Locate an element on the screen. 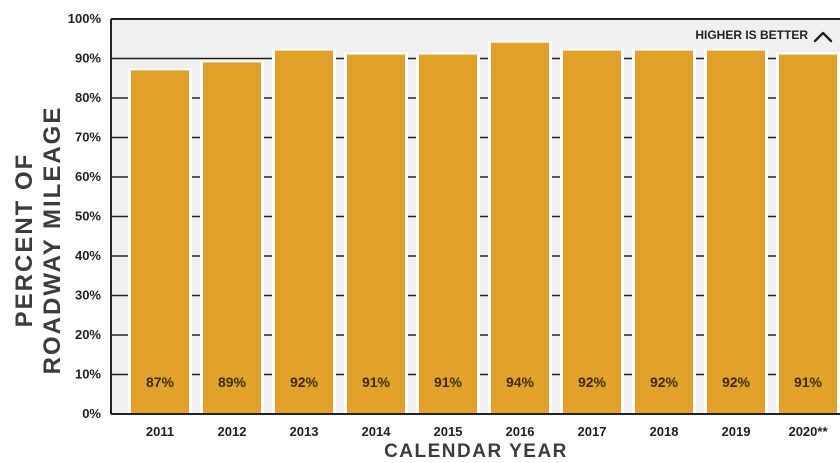 The image size is (840, 463). x-tick-label: 2020** is located at coordinates (808, 431).